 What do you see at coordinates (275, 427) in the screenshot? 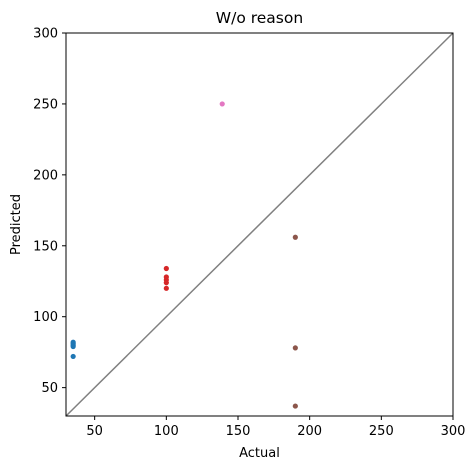
I see `x-axis-ticks: 50 100 150 200 250 300` at bounding box center [275, 427].